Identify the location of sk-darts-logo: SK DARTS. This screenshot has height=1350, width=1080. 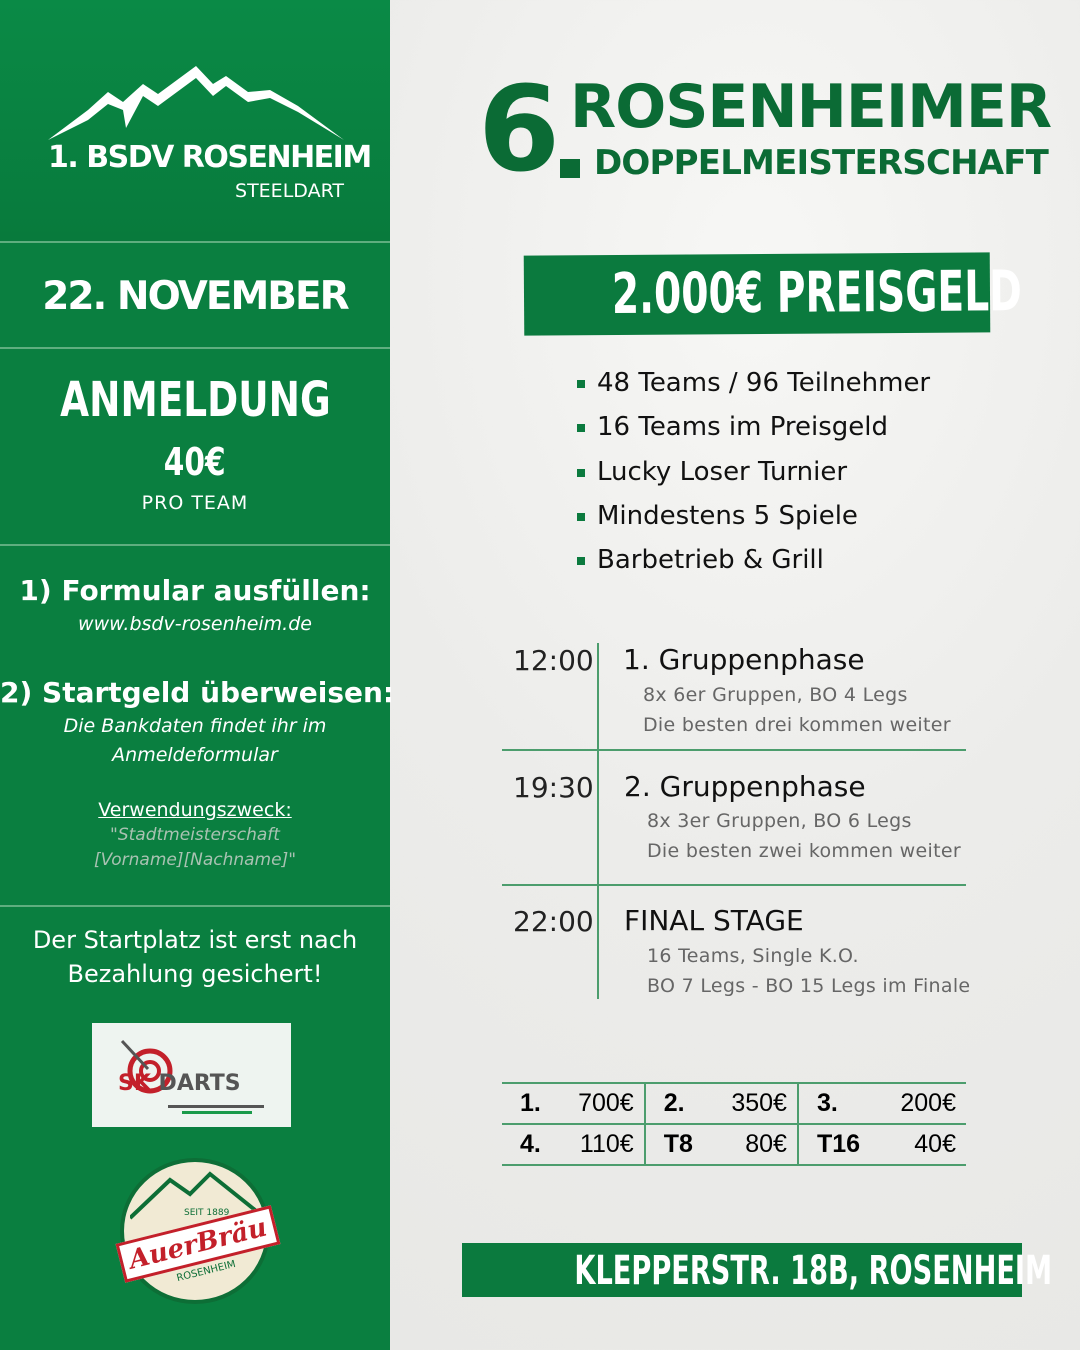
(191, 1075).